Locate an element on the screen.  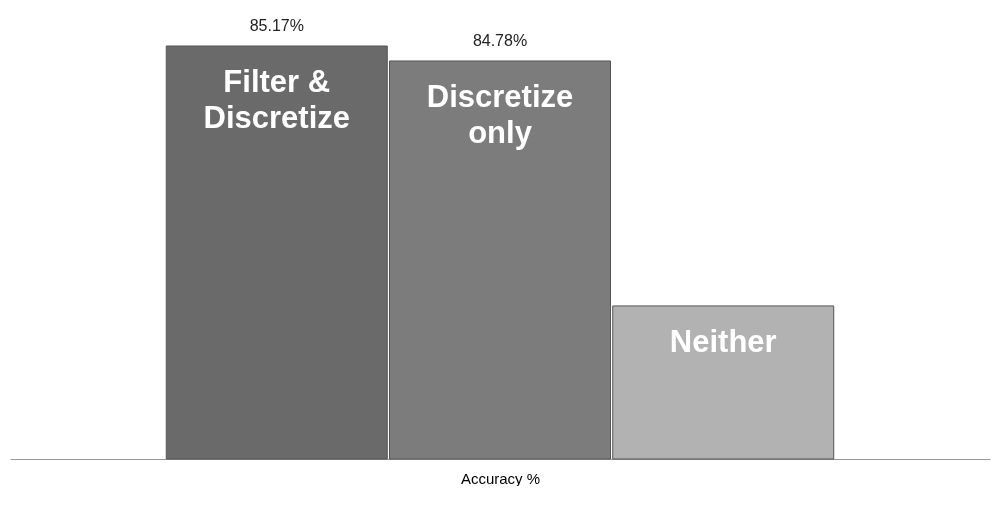
data-label: 85.17% is located at coordinates (276, 25).